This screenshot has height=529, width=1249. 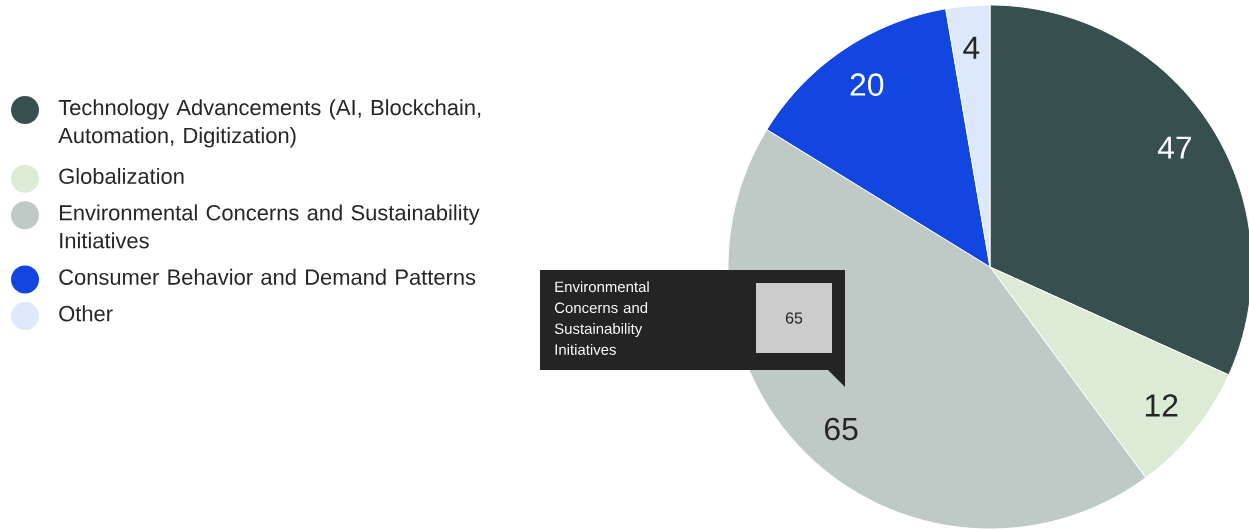 What do you see at coordinates (1161, 405) in the screenshot?
I see `data-label: 12` at bounding box center [1161, 405].